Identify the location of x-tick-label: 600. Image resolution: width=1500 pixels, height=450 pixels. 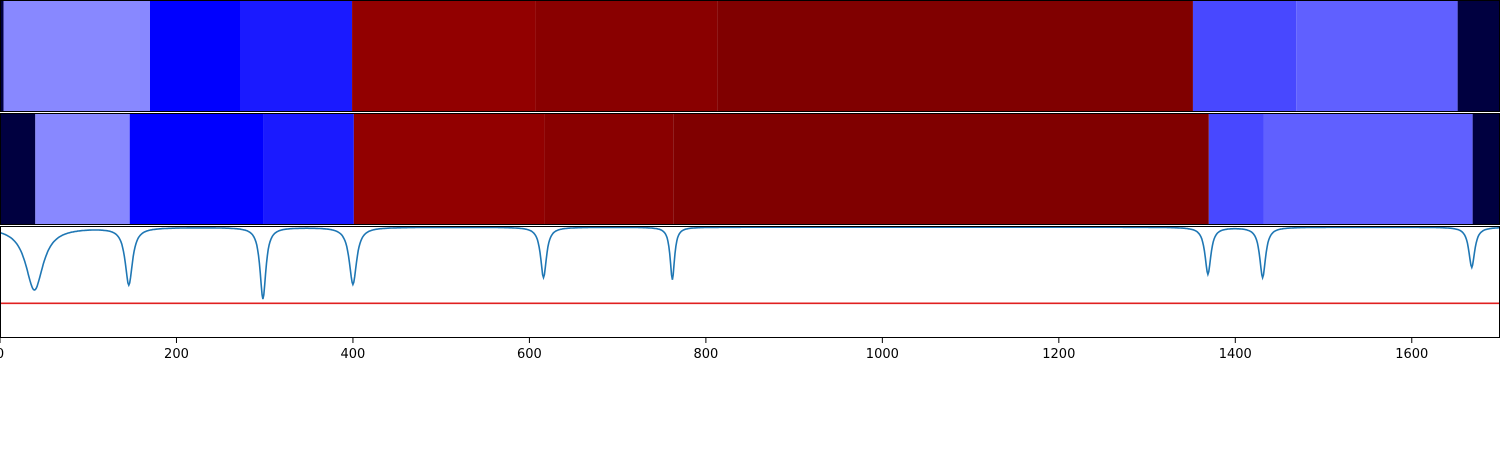
(529, 354).